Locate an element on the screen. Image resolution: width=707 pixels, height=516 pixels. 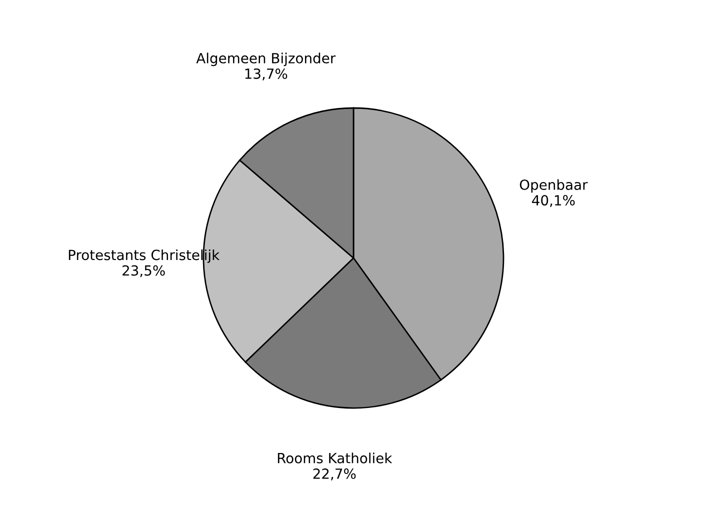
slice-label: Rooms Katholiek is located at coordinates (335, 458).